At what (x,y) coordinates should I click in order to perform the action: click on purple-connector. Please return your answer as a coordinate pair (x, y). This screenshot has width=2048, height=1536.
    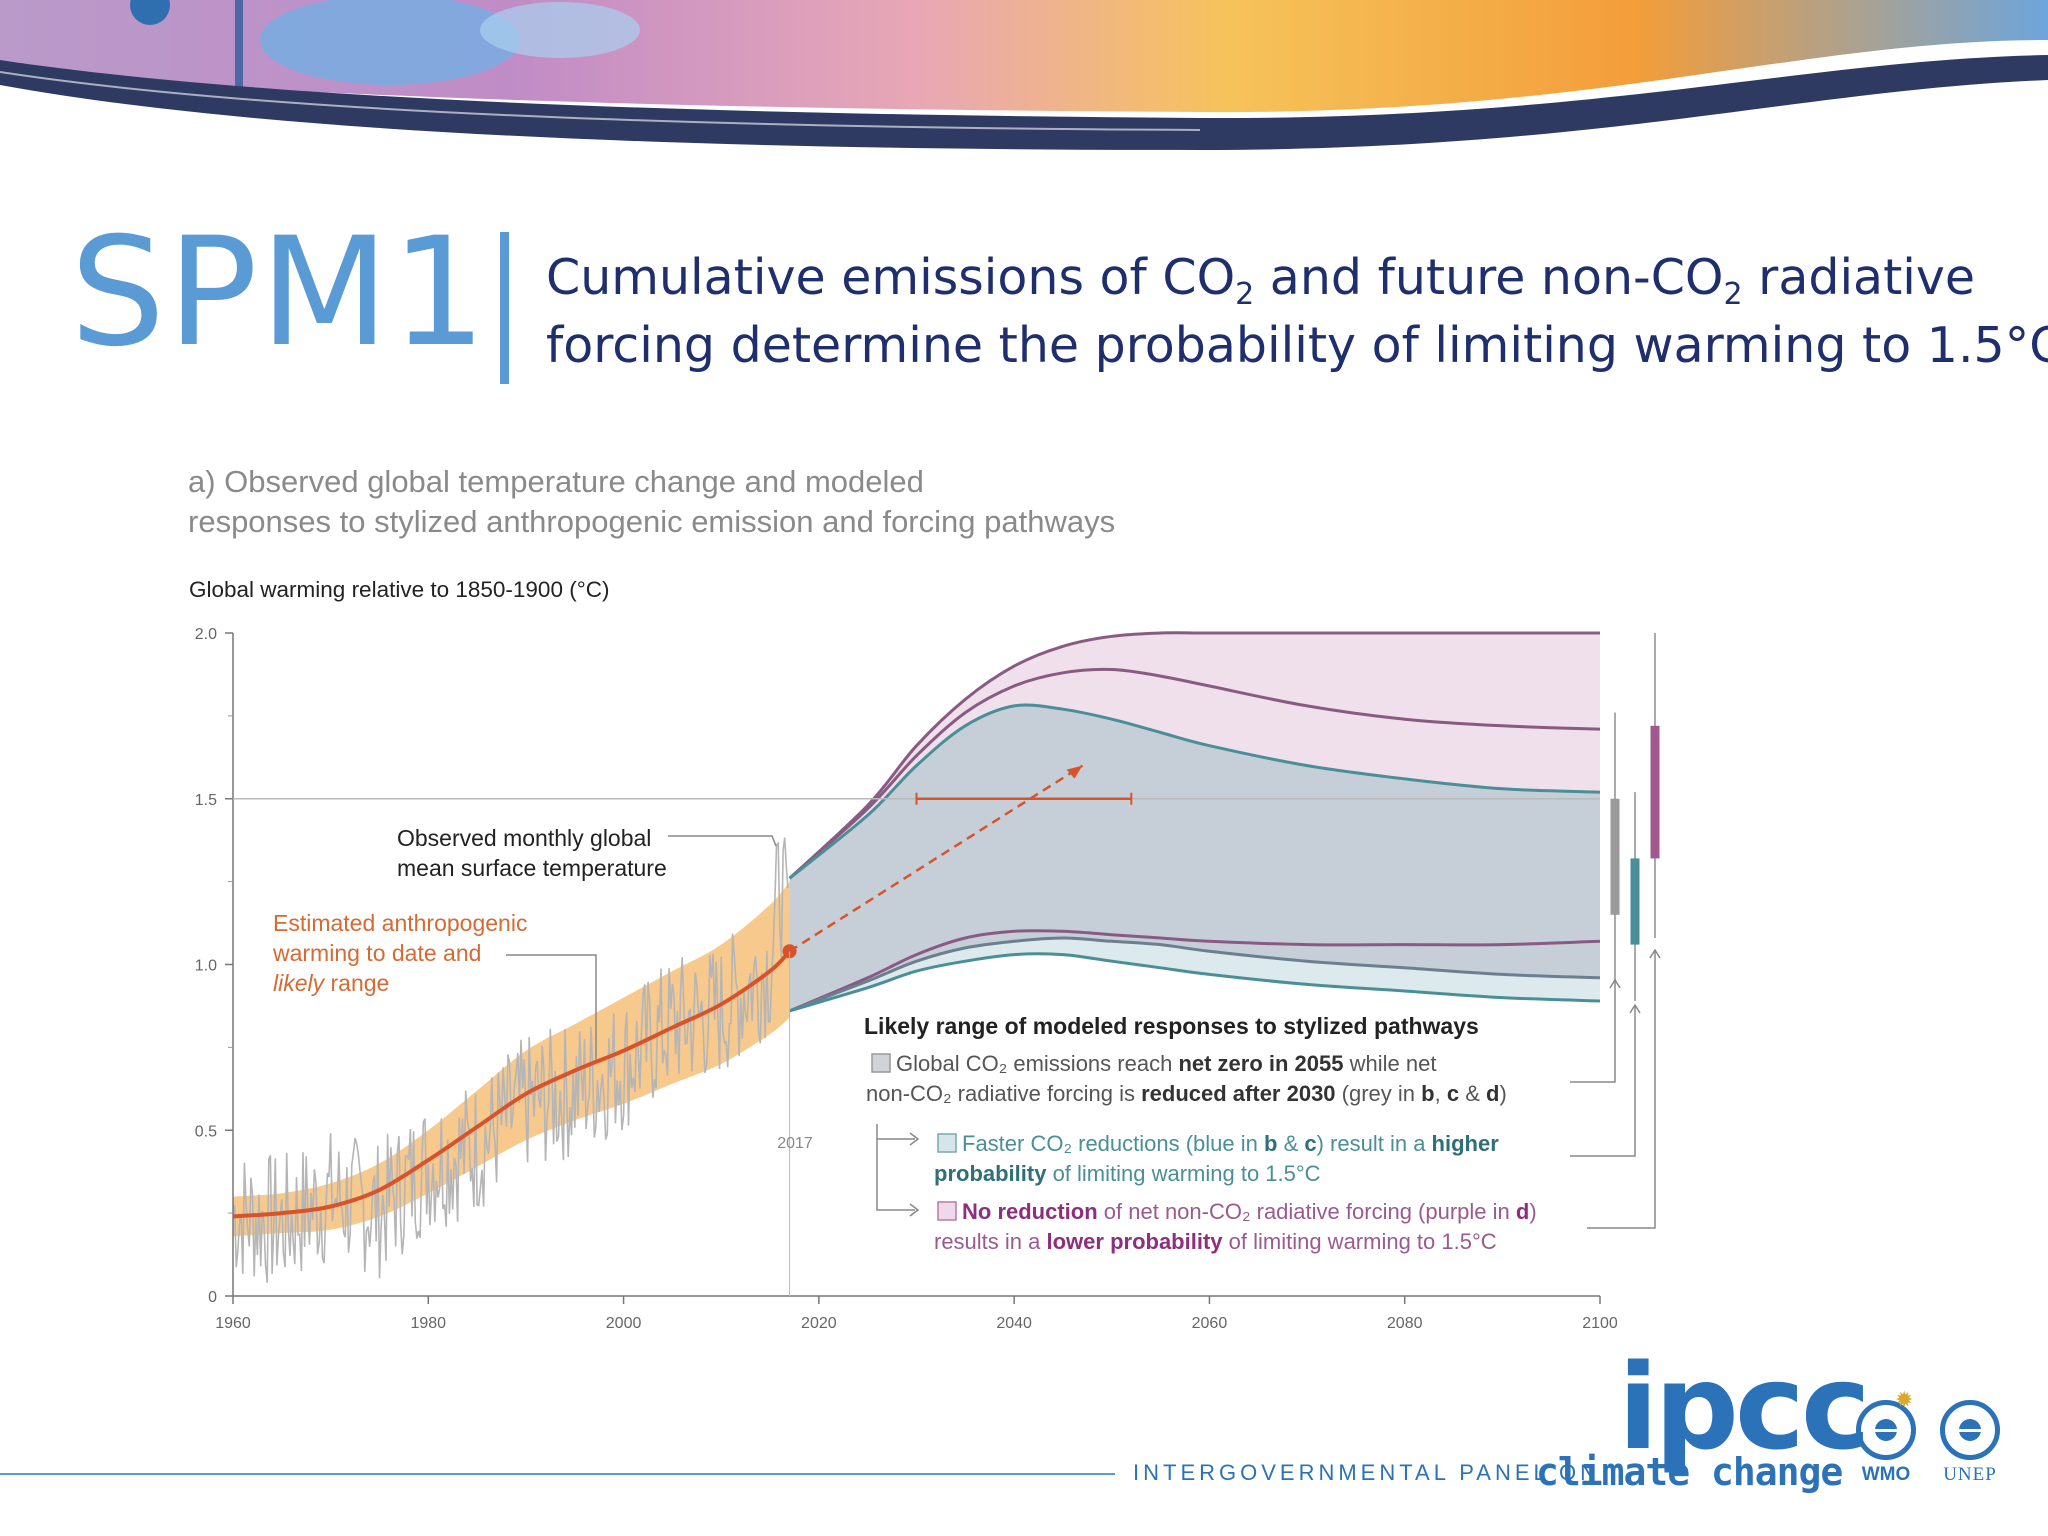
    Looking at the image, I should click on (895, 1175).